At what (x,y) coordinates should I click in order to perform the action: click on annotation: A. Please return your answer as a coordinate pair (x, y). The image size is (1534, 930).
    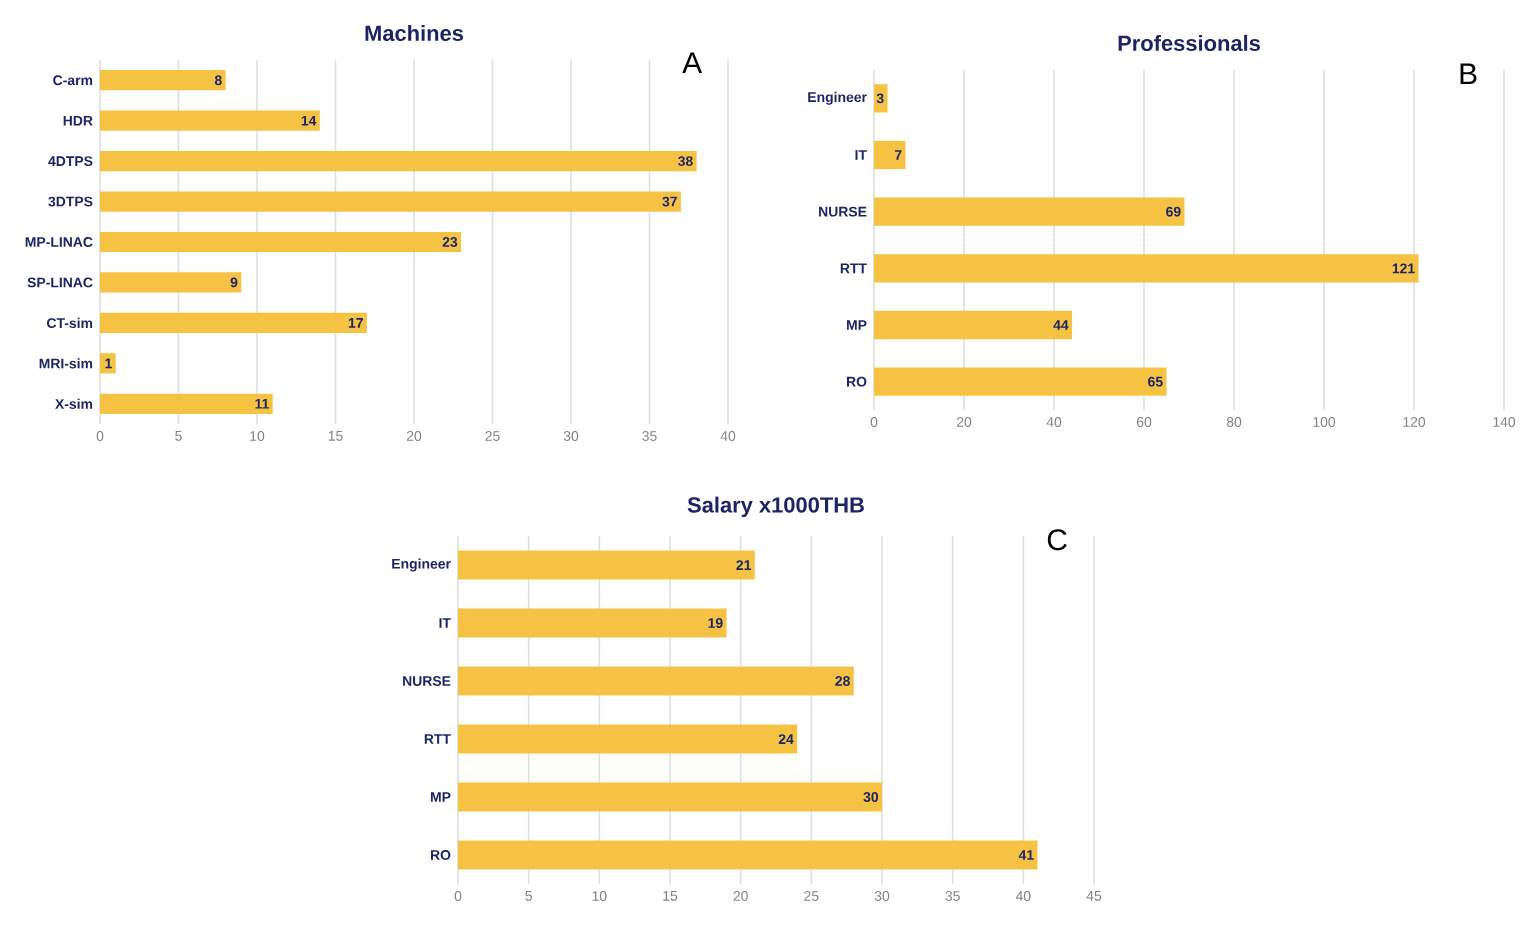
    Looking at the image, I should click on (692, 63).